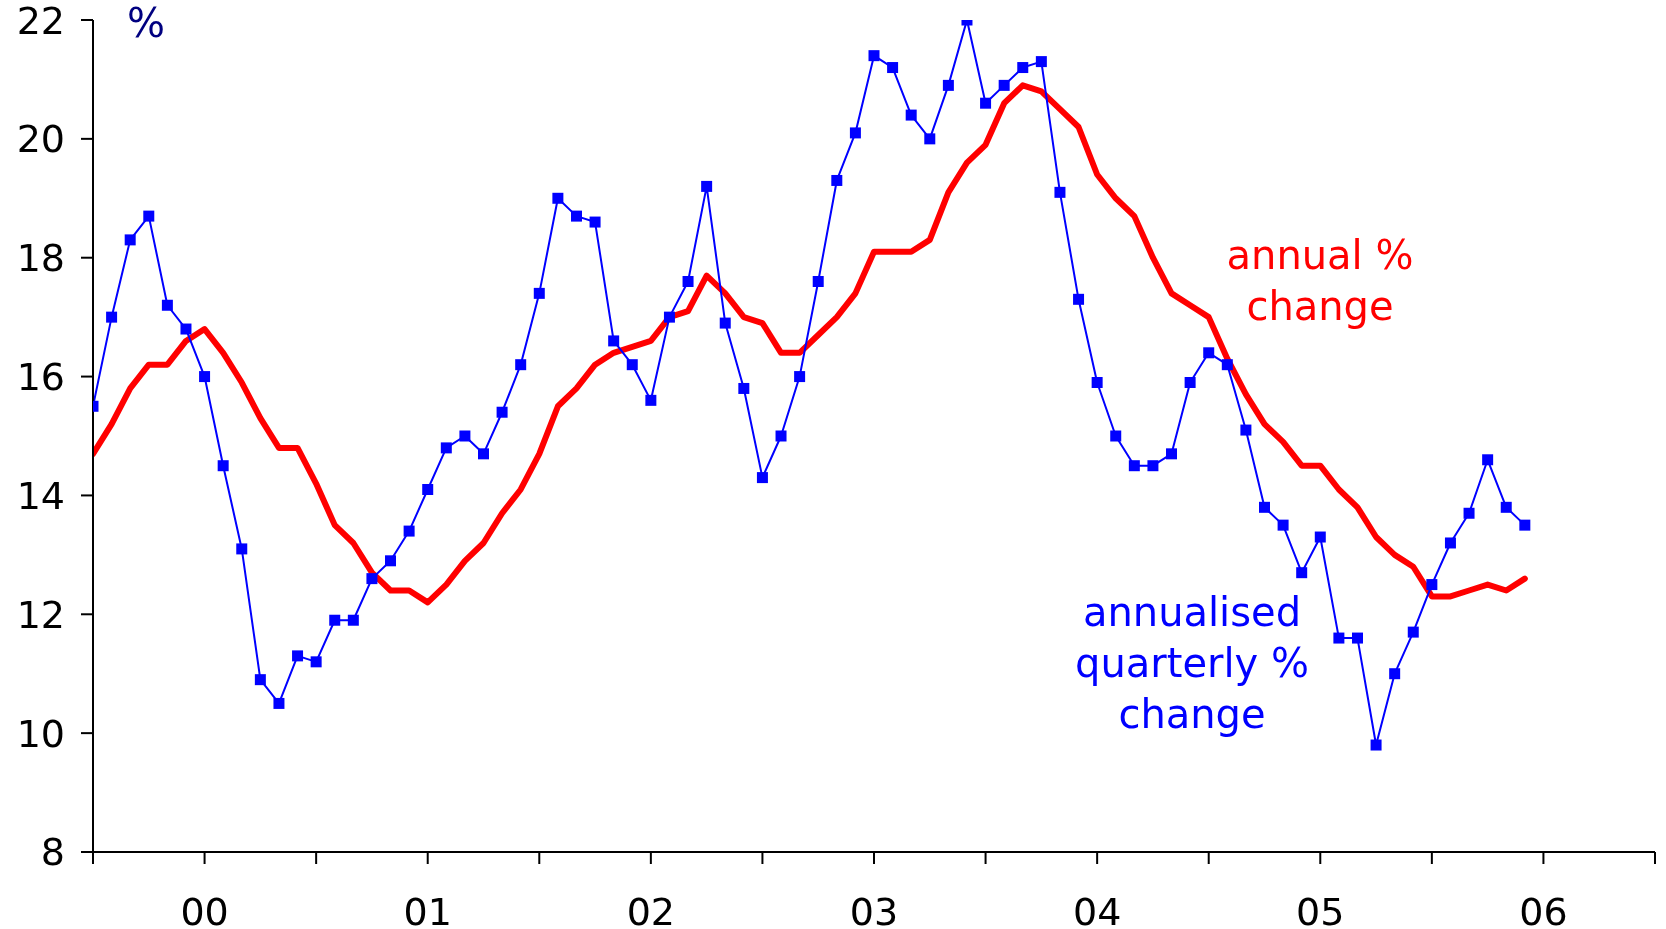 The image size is (1666, 929). I want to click on series-label: annual % change, so click(1320, 280).